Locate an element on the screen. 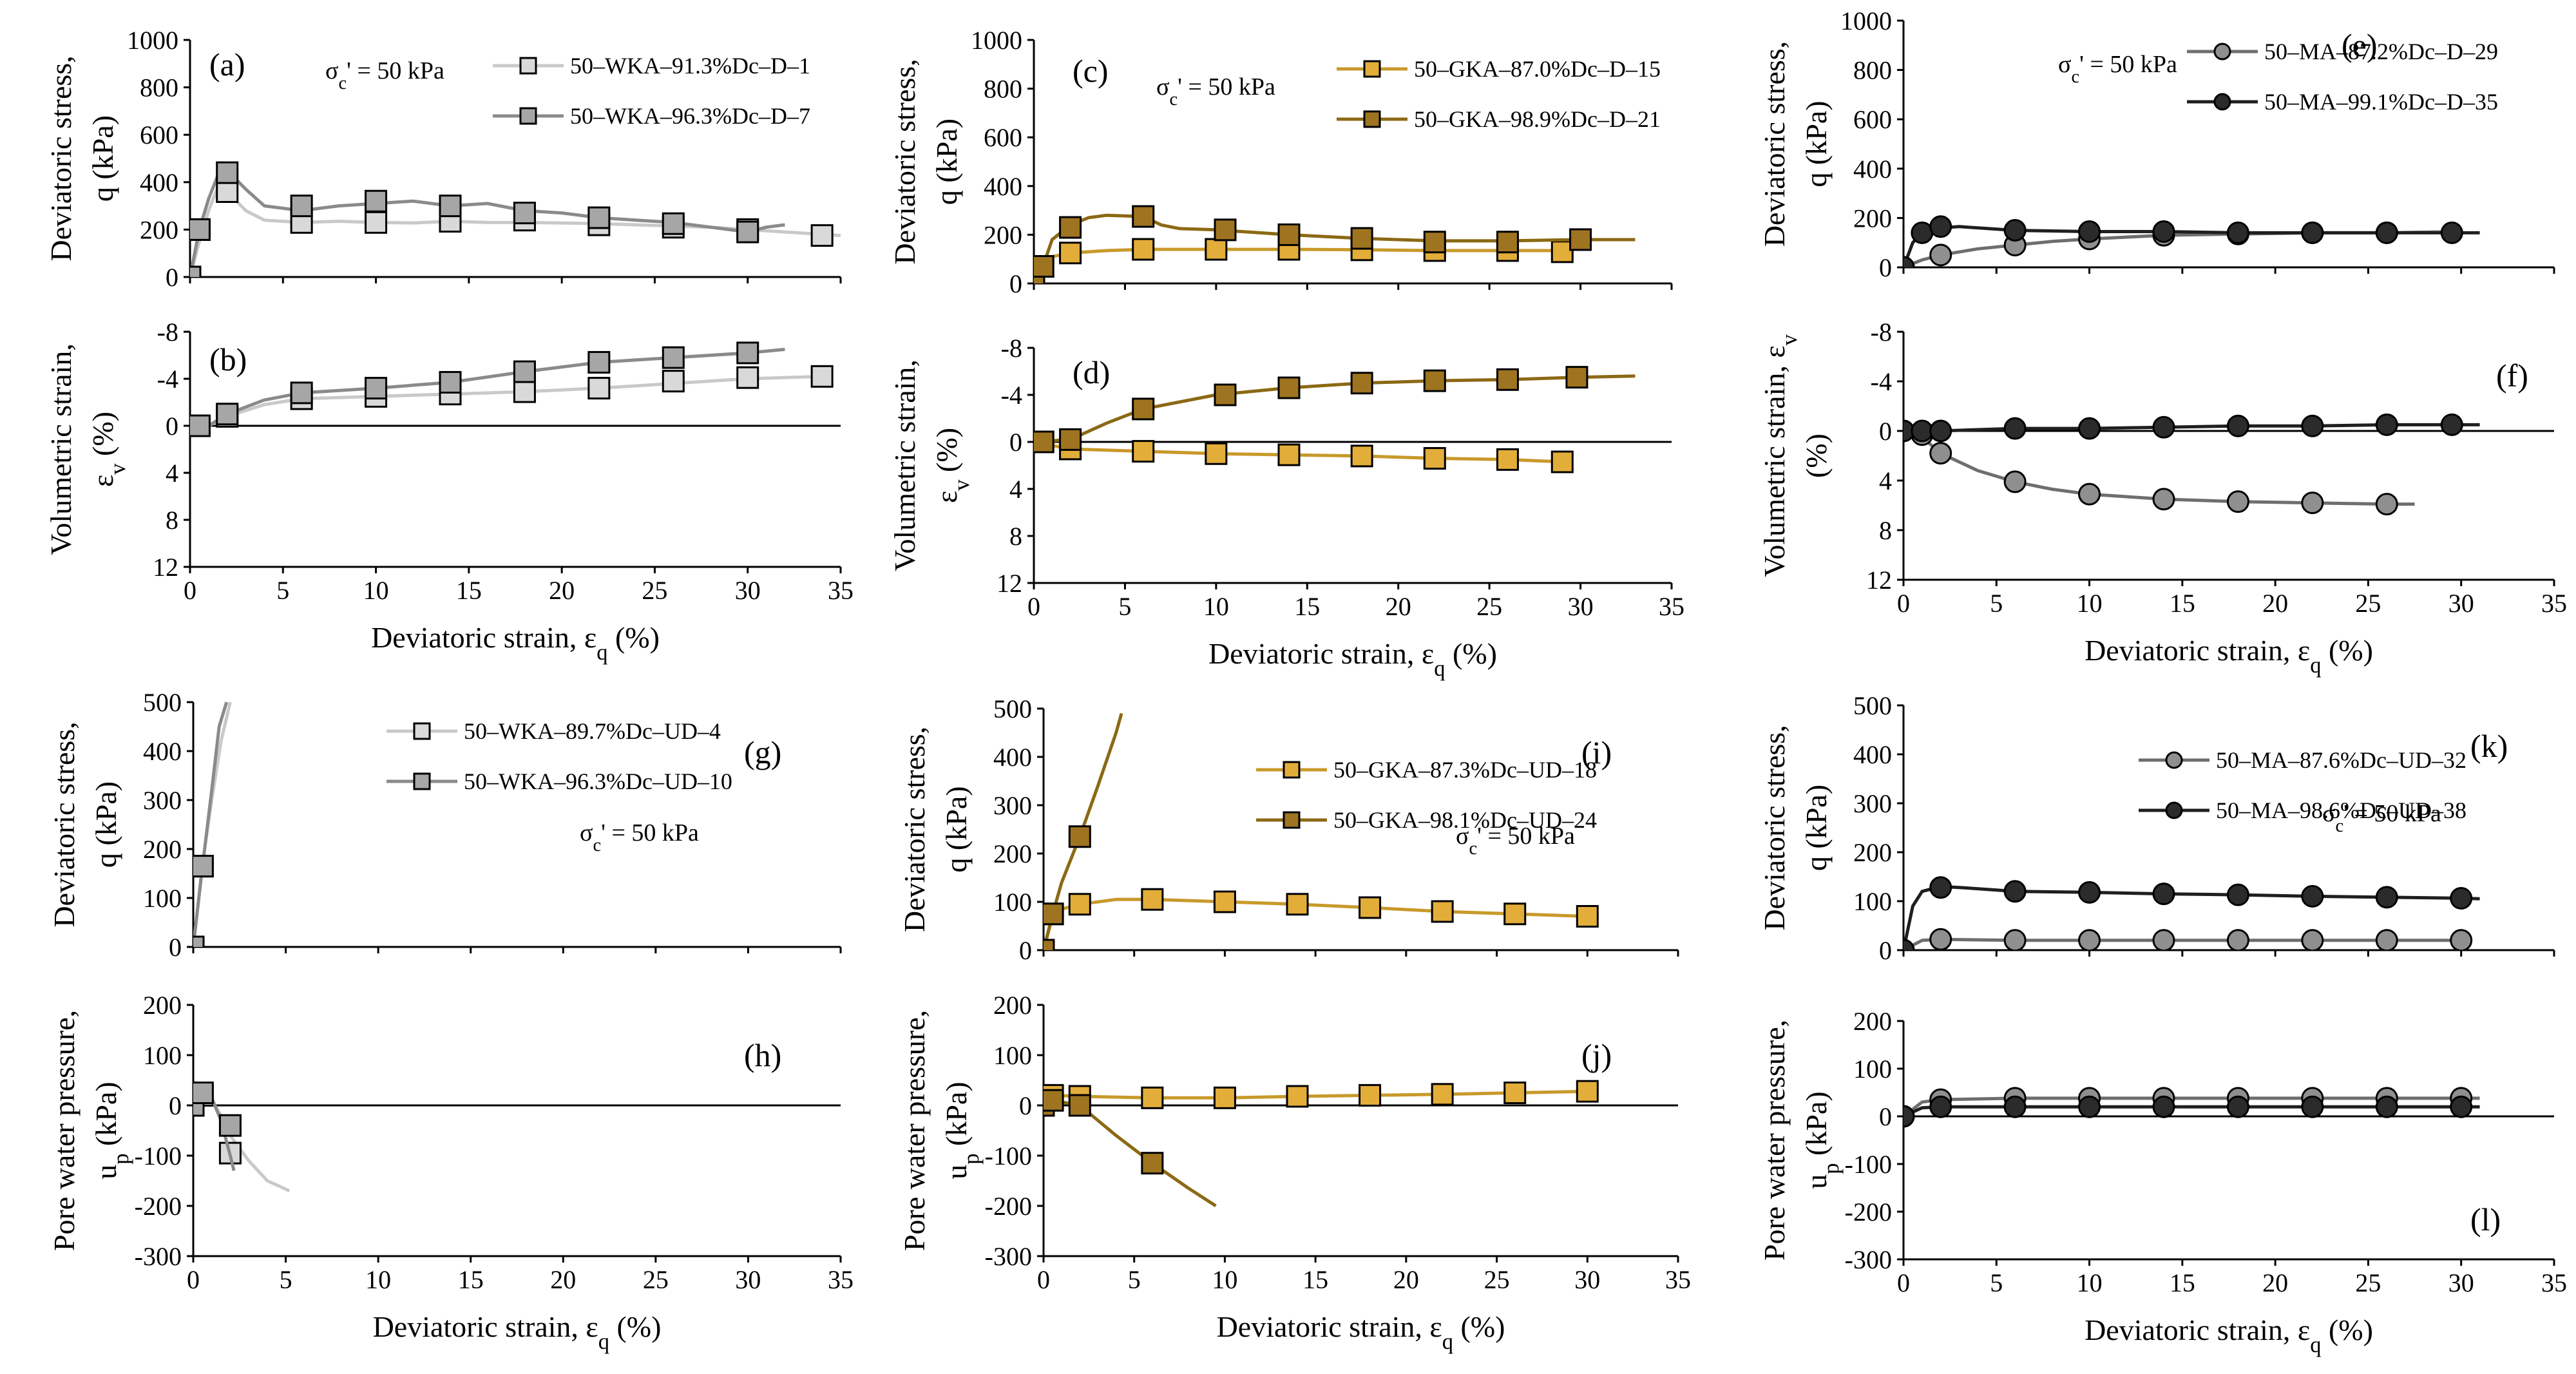 This screenshot has height=1374, width=2576. legend-label: 50–WKA–91.3%Dc–D–1 is located at coordinates (690, 66).